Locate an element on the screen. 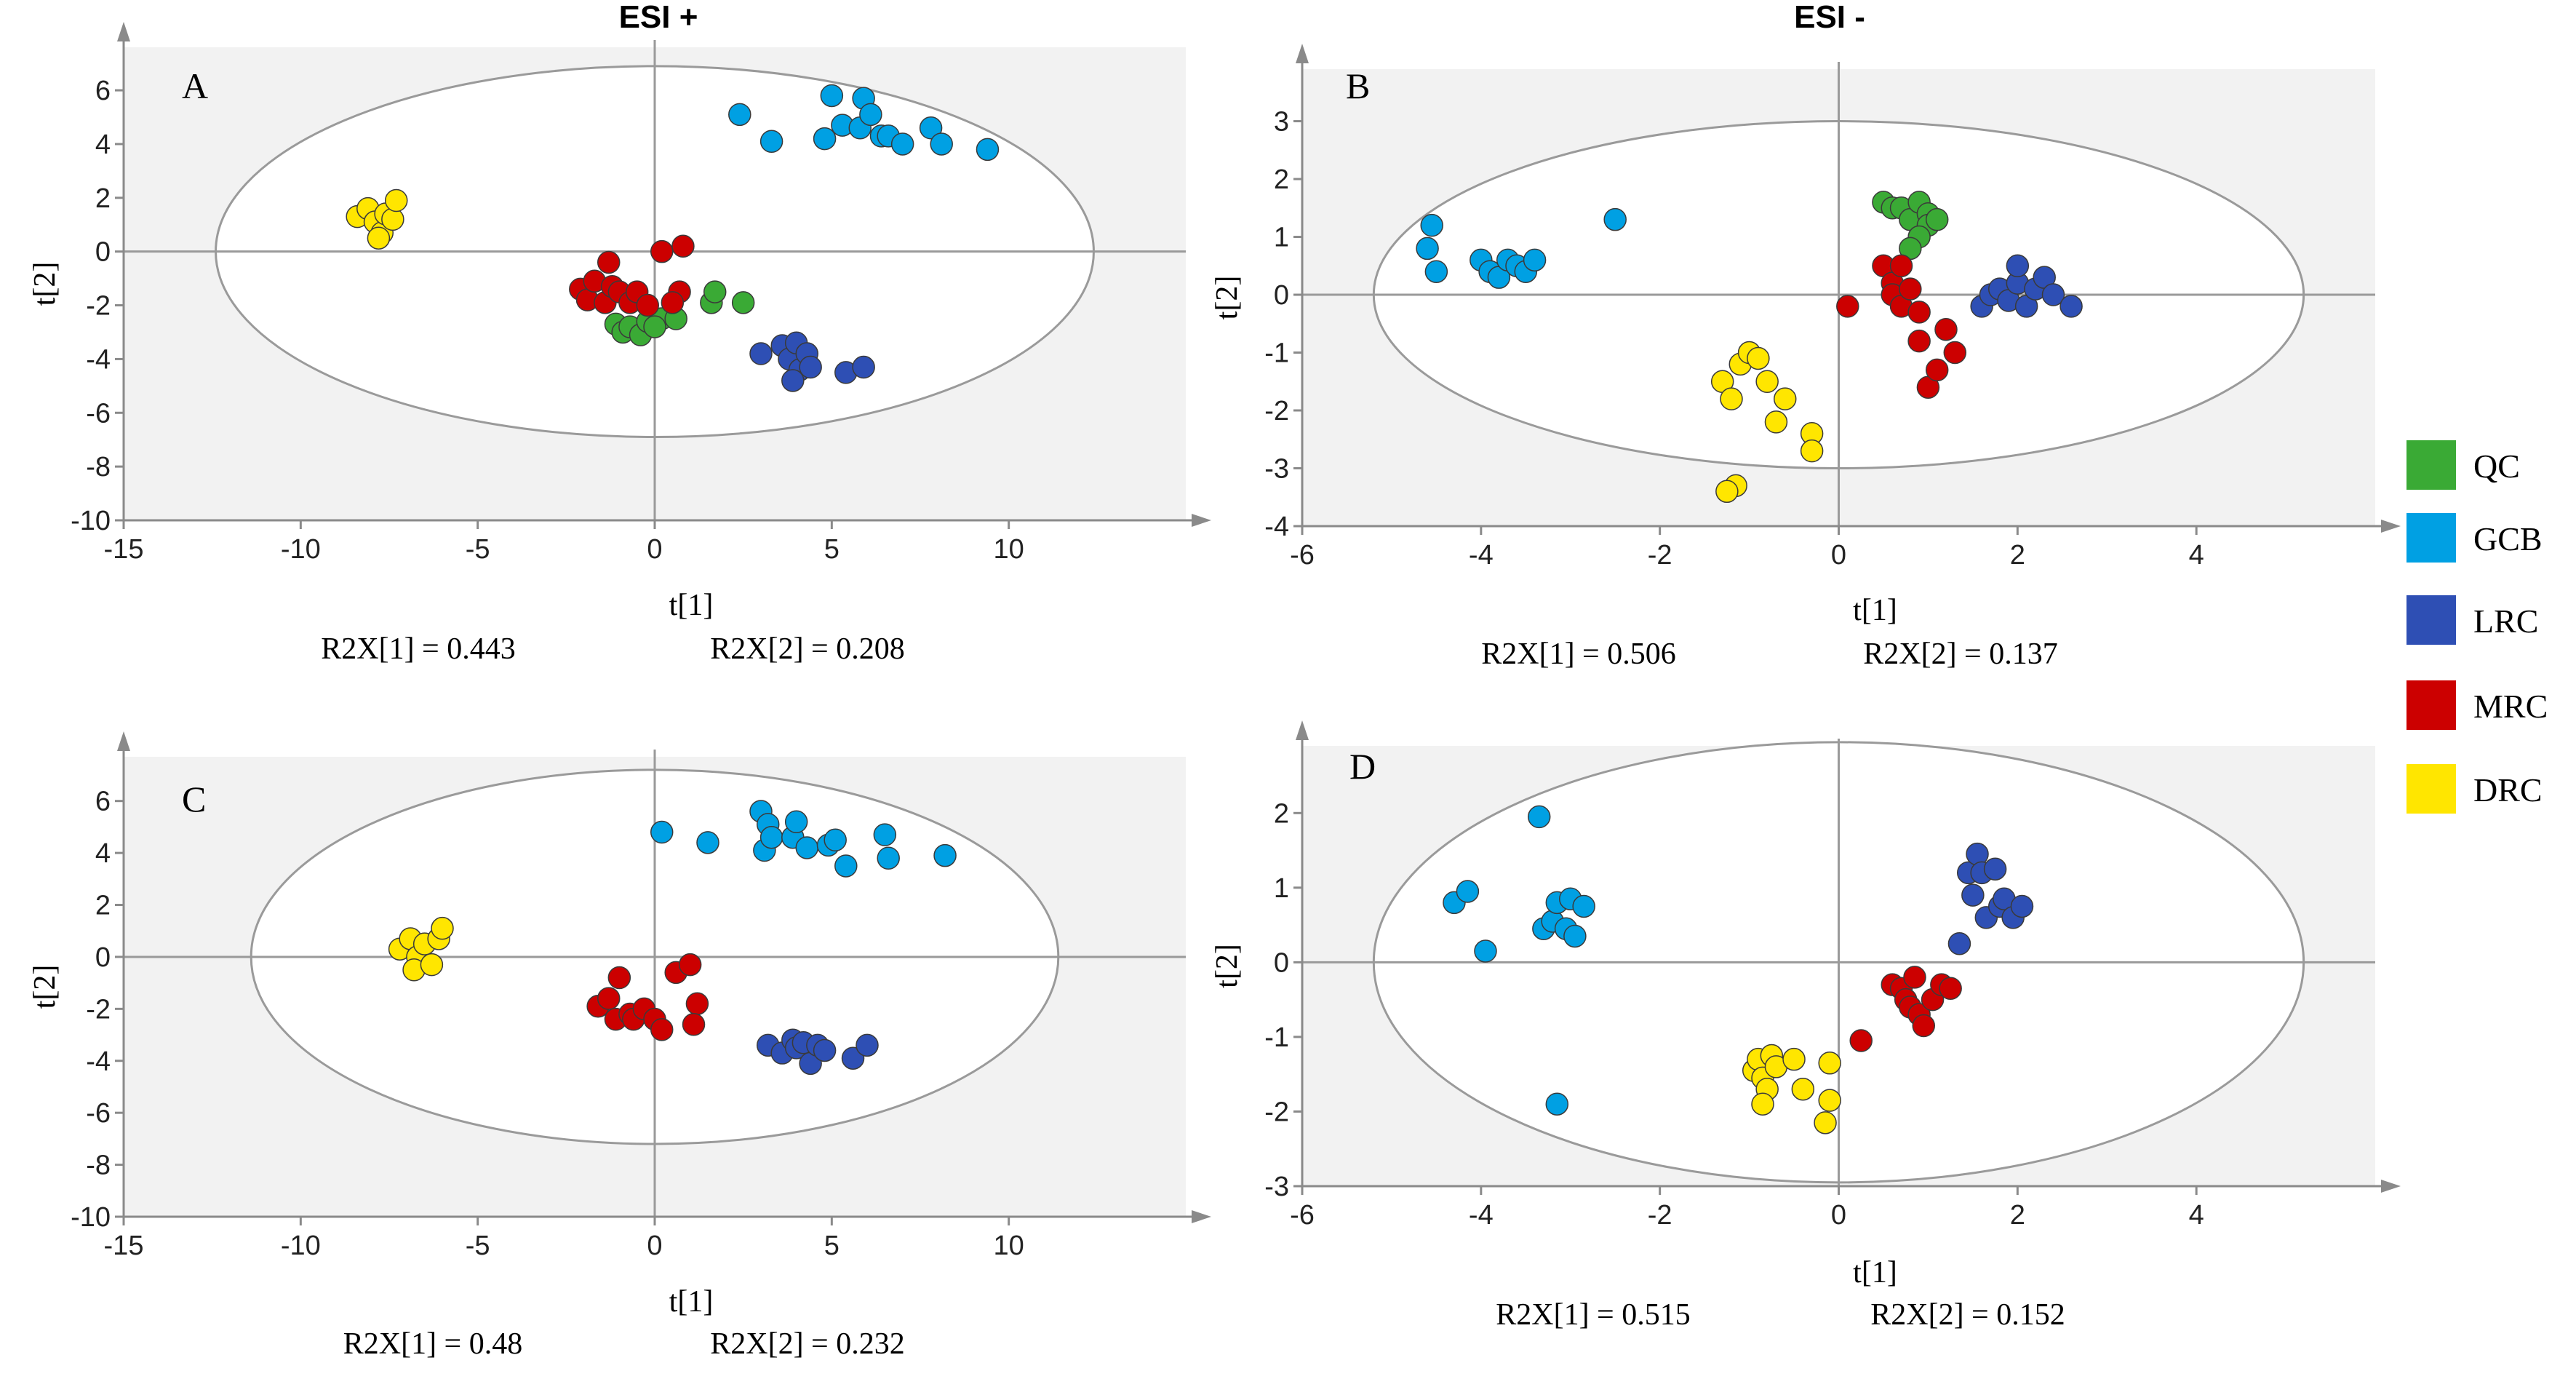 The height and width of the screenshot is (1379, 2576). panel-letter: D is located at coordinates (1362, 766).